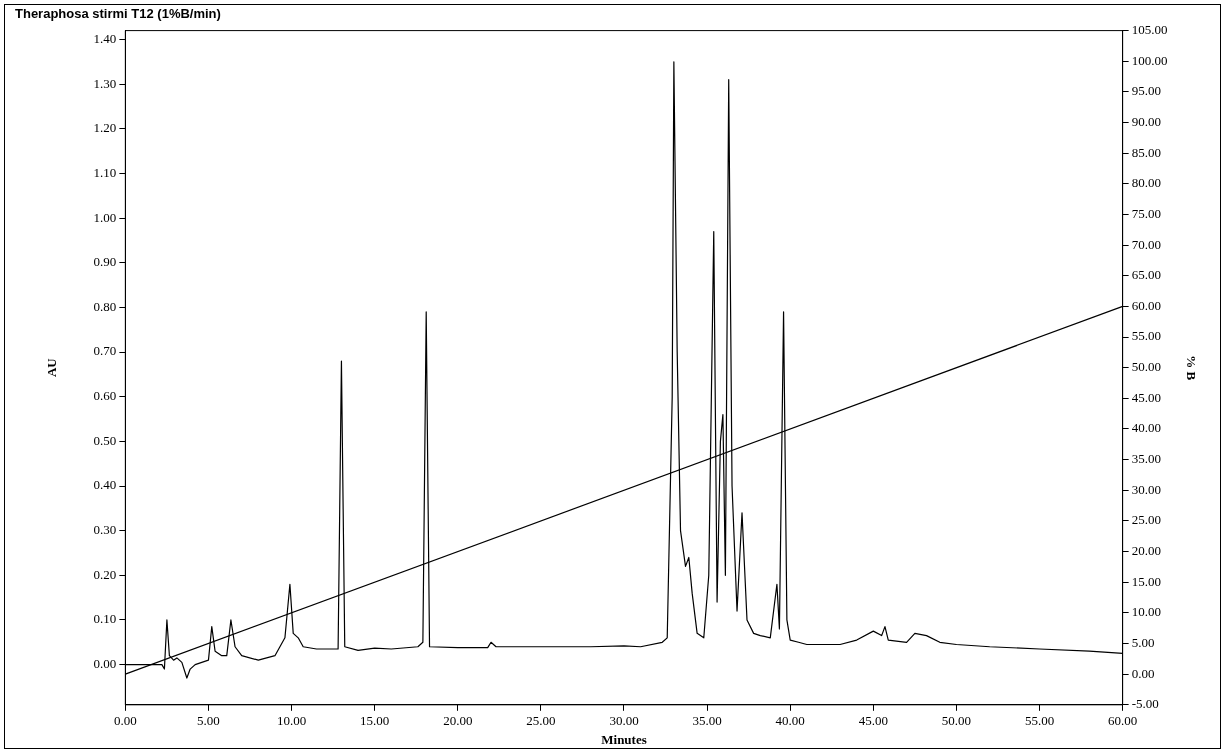 This screenshot has height=753, width=1225. I want to click on x-tick-label: 15.00, so click(375, 721).